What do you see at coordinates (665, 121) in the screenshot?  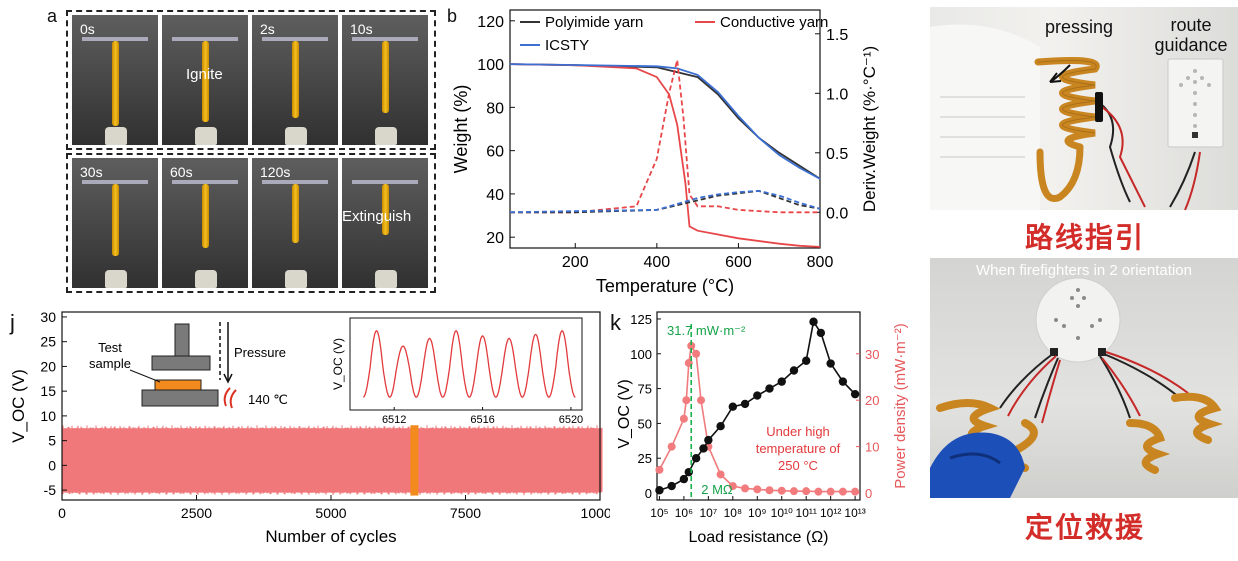 I see `series-line-polyimide-yarn-left` at bounding box center [665, 121].